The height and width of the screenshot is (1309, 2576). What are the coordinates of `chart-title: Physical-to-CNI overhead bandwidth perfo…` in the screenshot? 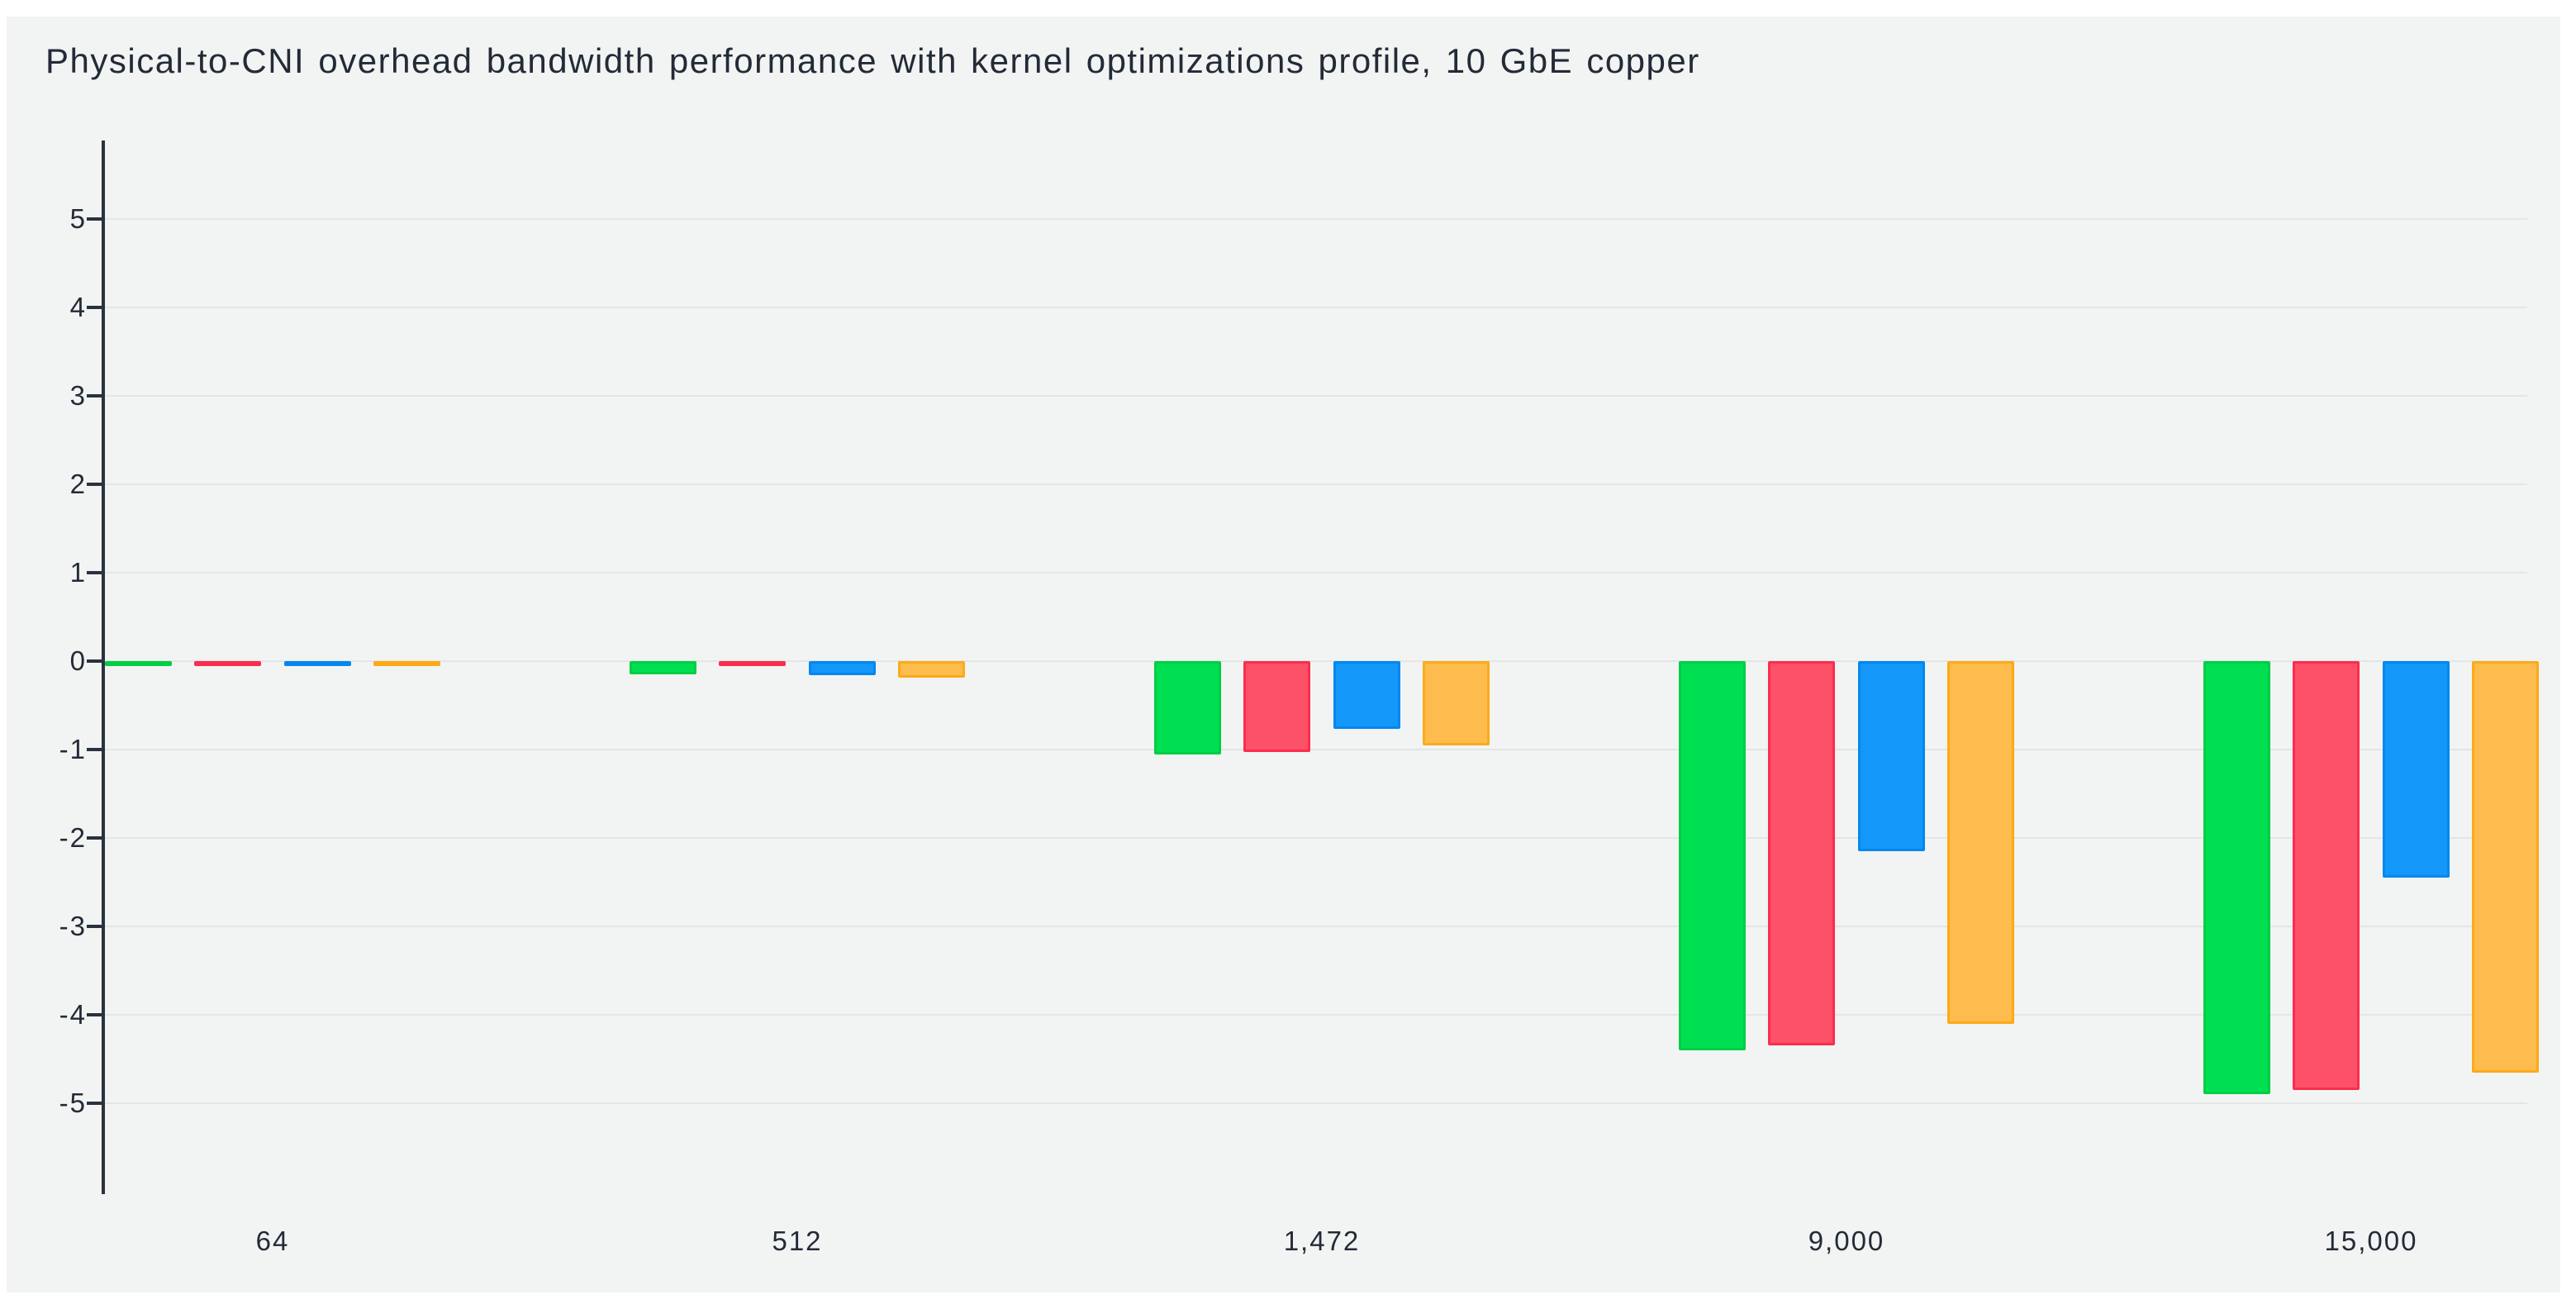 It's located at (872, 60).